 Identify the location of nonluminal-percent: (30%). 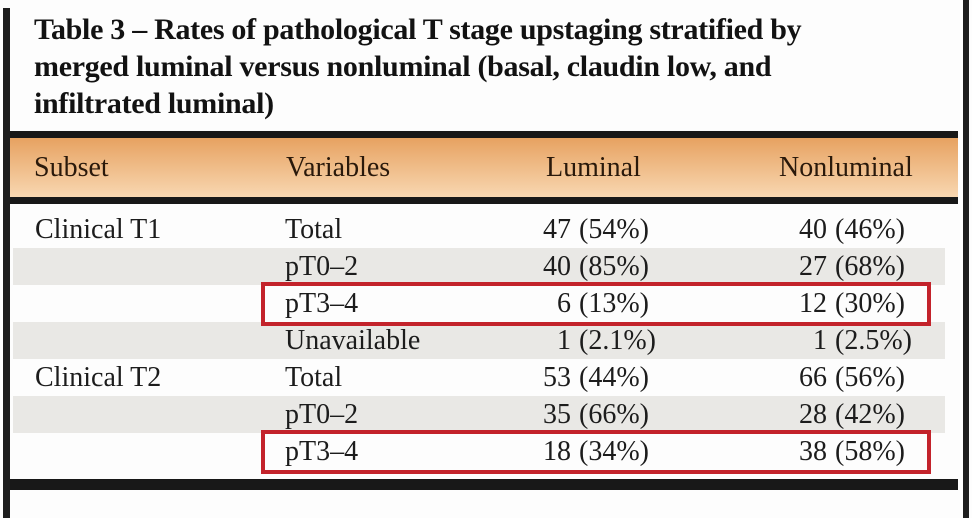
(870, 303).